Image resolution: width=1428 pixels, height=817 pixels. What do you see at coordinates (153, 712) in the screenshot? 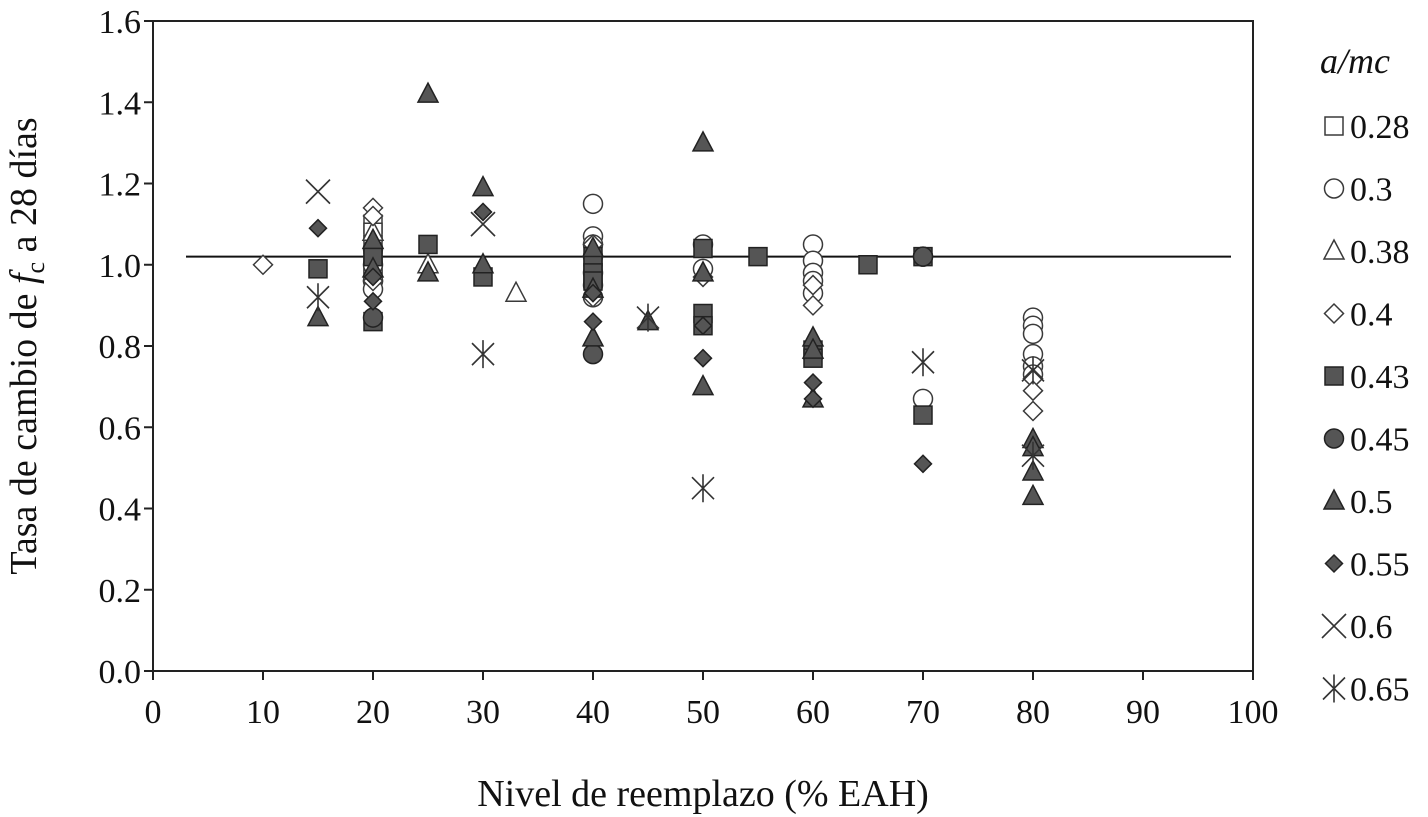
I see `x-tick-label: 0` at bounding box center [153, 712].